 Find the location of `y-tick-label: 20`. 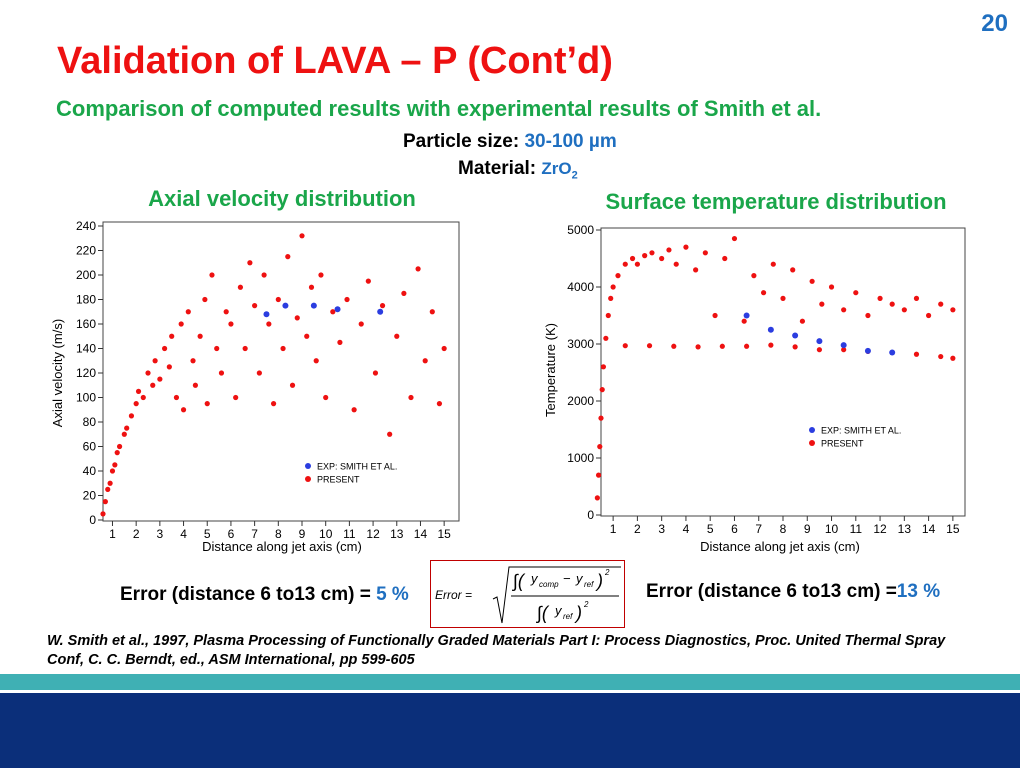

y-tick-label: 20 is located at coordinates (90, 496).